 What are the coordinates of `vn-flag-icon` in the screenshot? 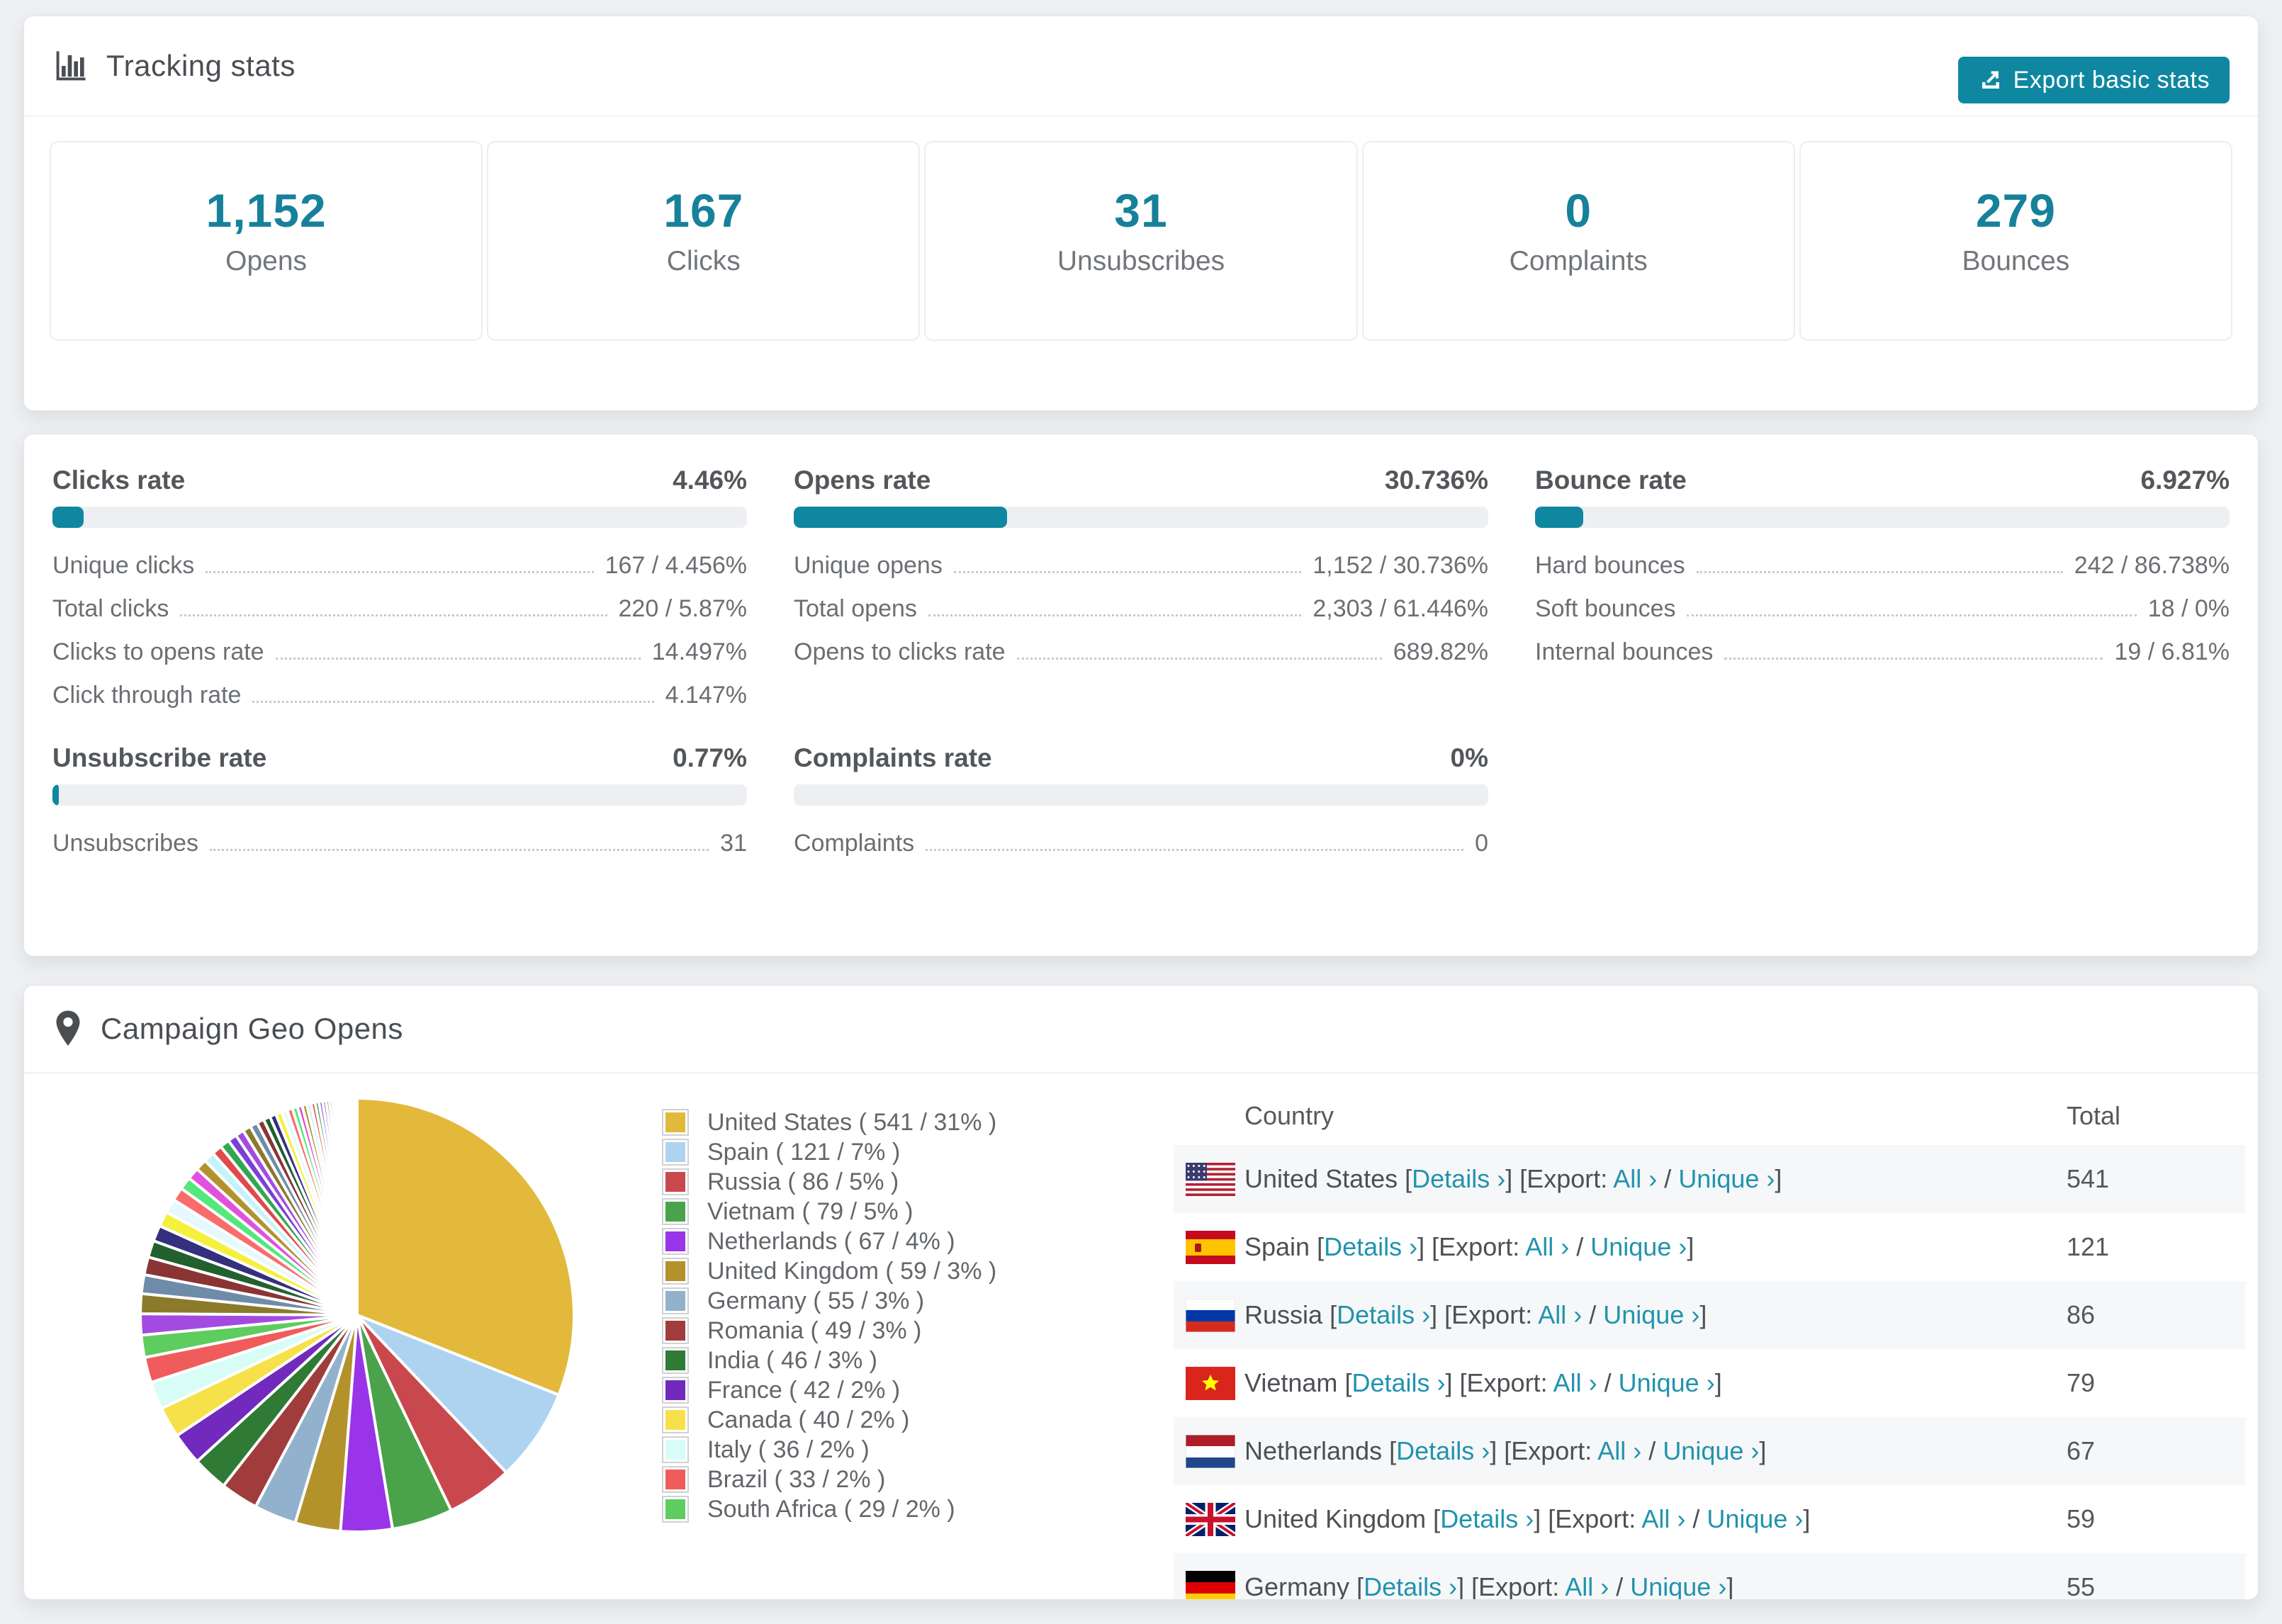 It's located at (1211, 1383).